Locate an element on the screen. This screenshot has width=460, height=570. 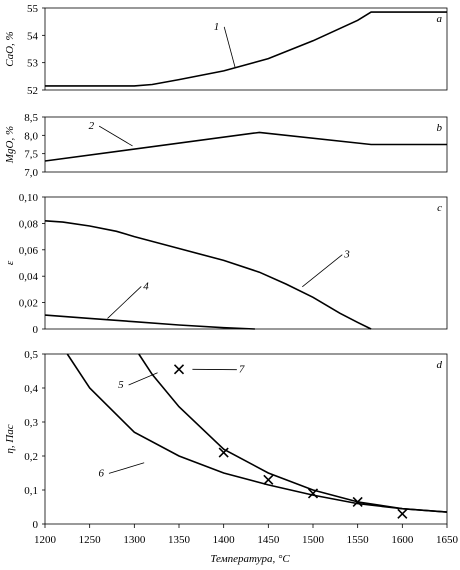
x-tick-label: 1600 is located at coordinates (402, 540).